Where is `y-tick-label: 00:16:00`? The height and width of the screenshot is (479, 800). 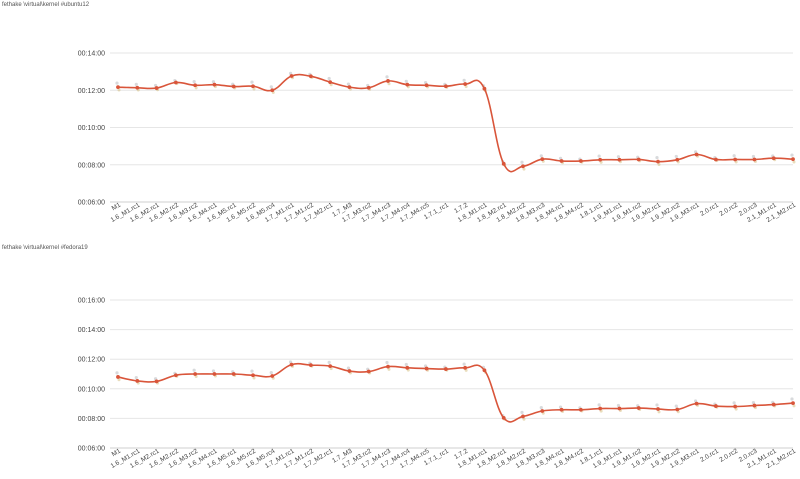 y-tick-label: 00:16:00 is located at coordinates (91, 301).